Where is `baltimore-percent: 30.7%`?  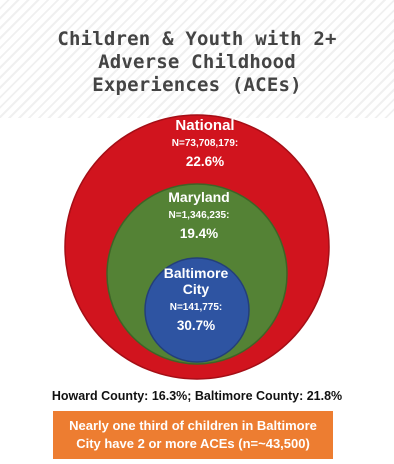
baltimore-percent: 30.7% is located at coordinates (196, 325).